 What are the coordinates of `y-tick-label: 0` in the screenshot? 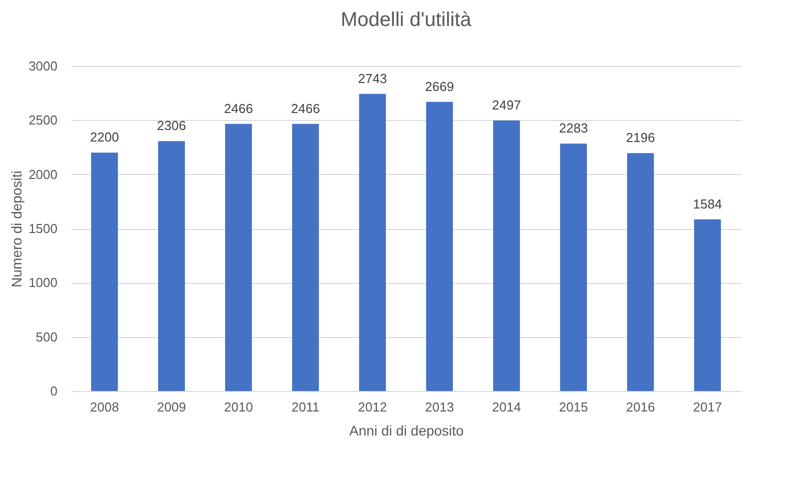 It's located at (54, 391).